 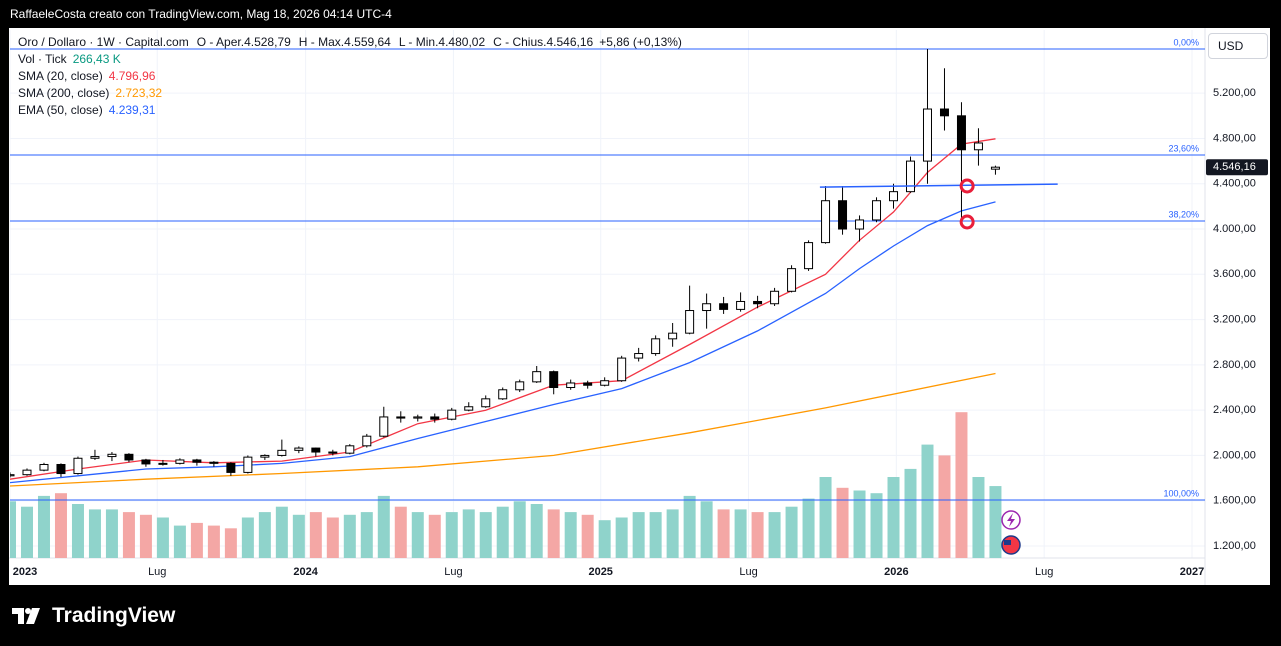 What do you see at coordinates (600, 572) in the screenshot?
I see `x-tick-label: 2025` at bounding box center [600, 572].